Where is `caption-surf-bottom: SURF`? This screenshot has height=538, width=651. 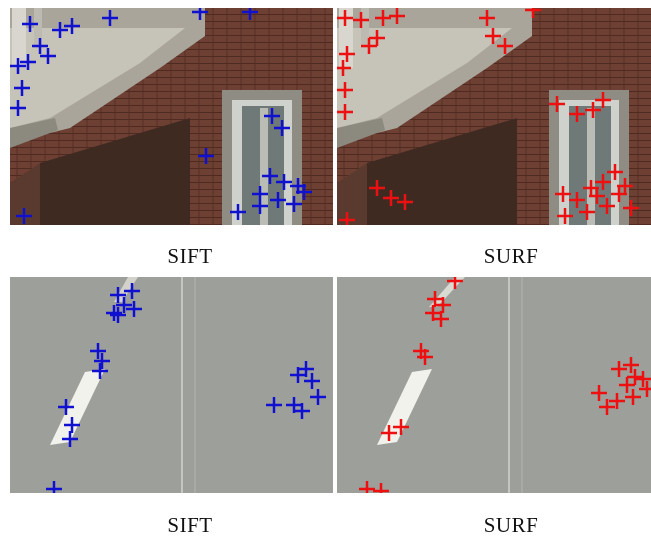
caption-surf-bottom: SURF is located at coordinates (511, 525).